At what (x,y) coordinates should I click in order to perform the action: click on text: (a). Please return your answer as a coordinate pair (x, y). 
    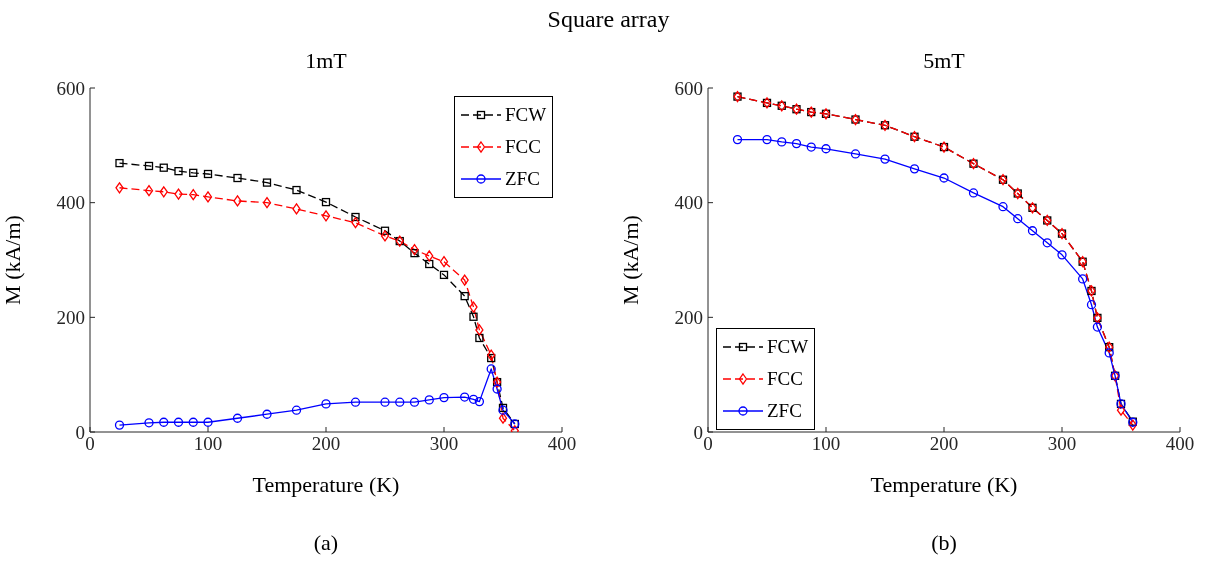
    Looking at the image, I should click on (326, 543).